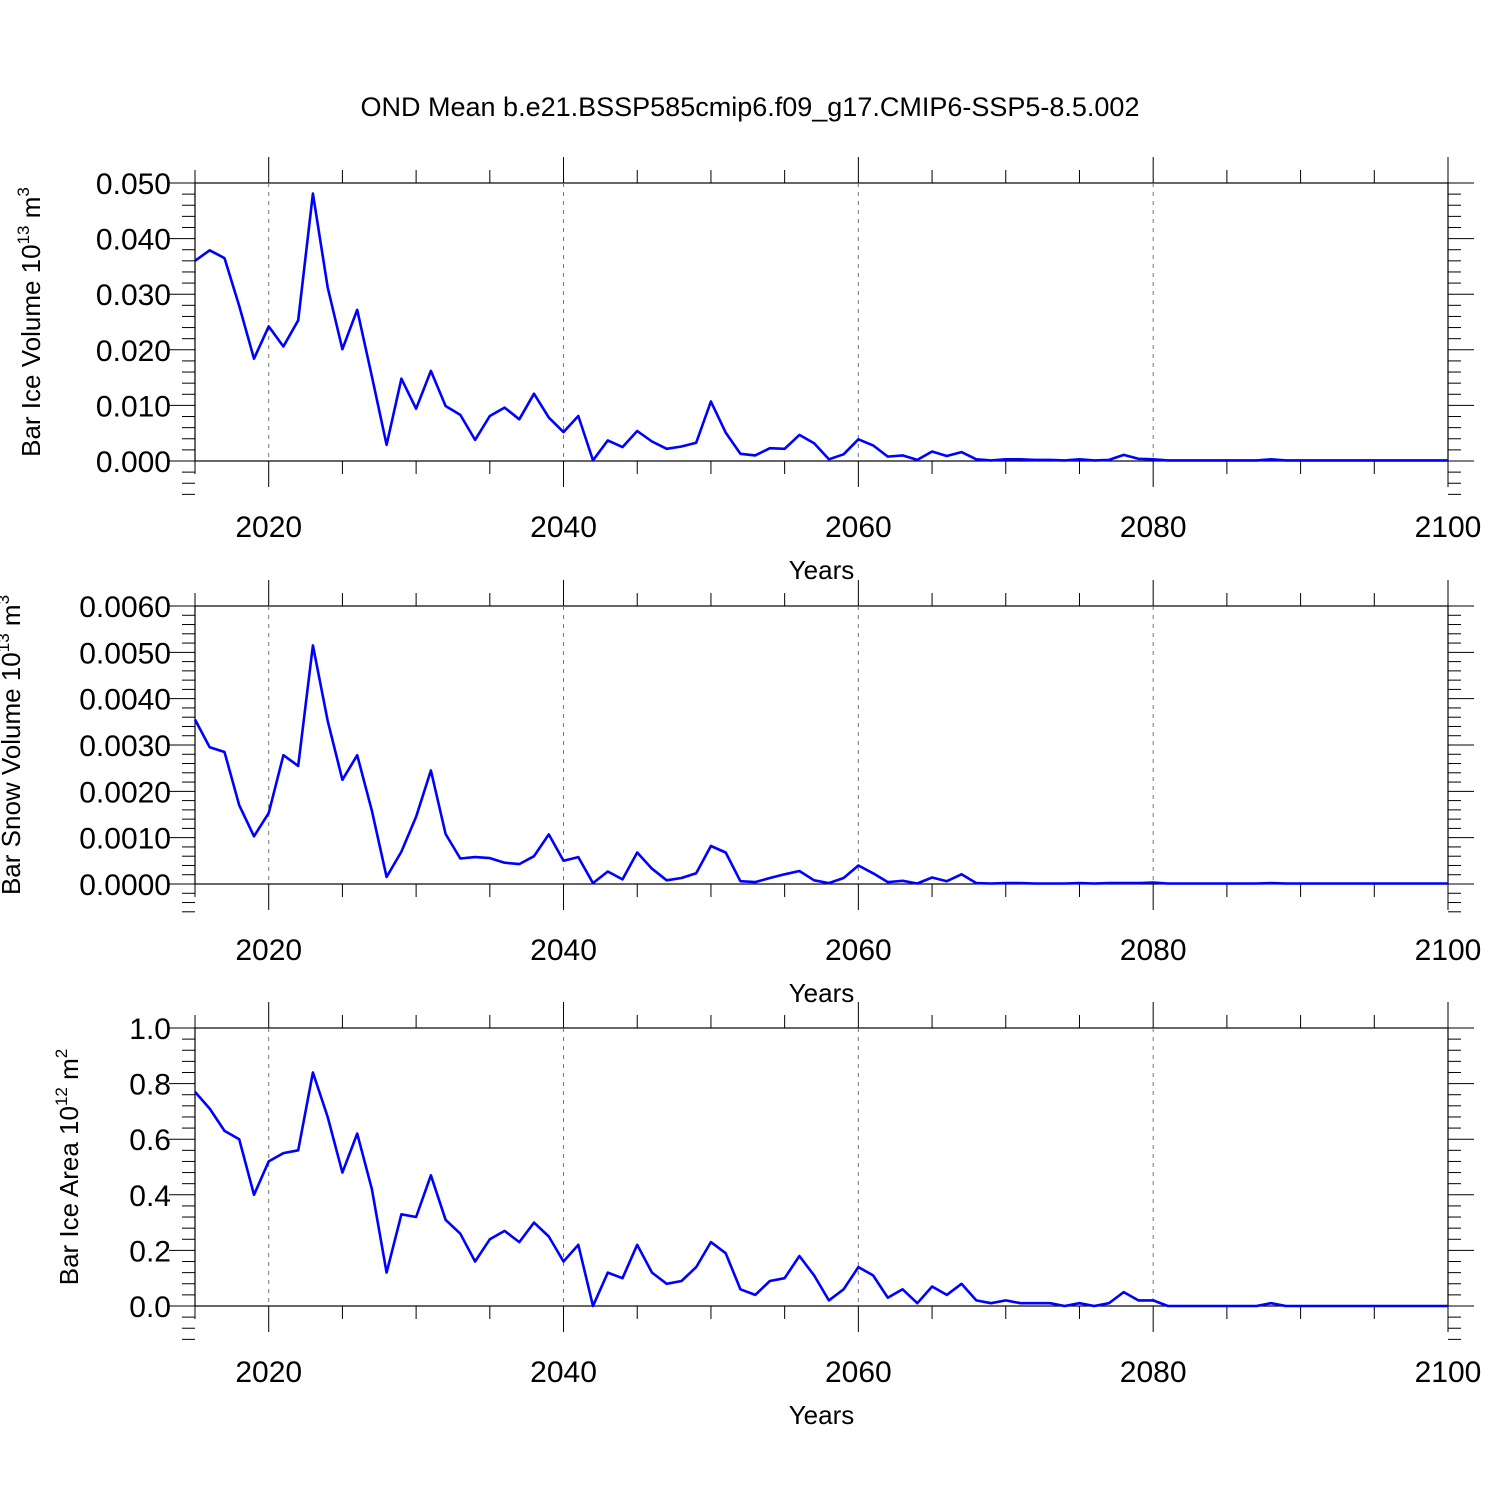 This screenshot has width=1500, height=1500. What do you see at coordinates (133, 240) in the screenshot?
I see `y-tick-label: 0.040` at bounding box center [133, 240].